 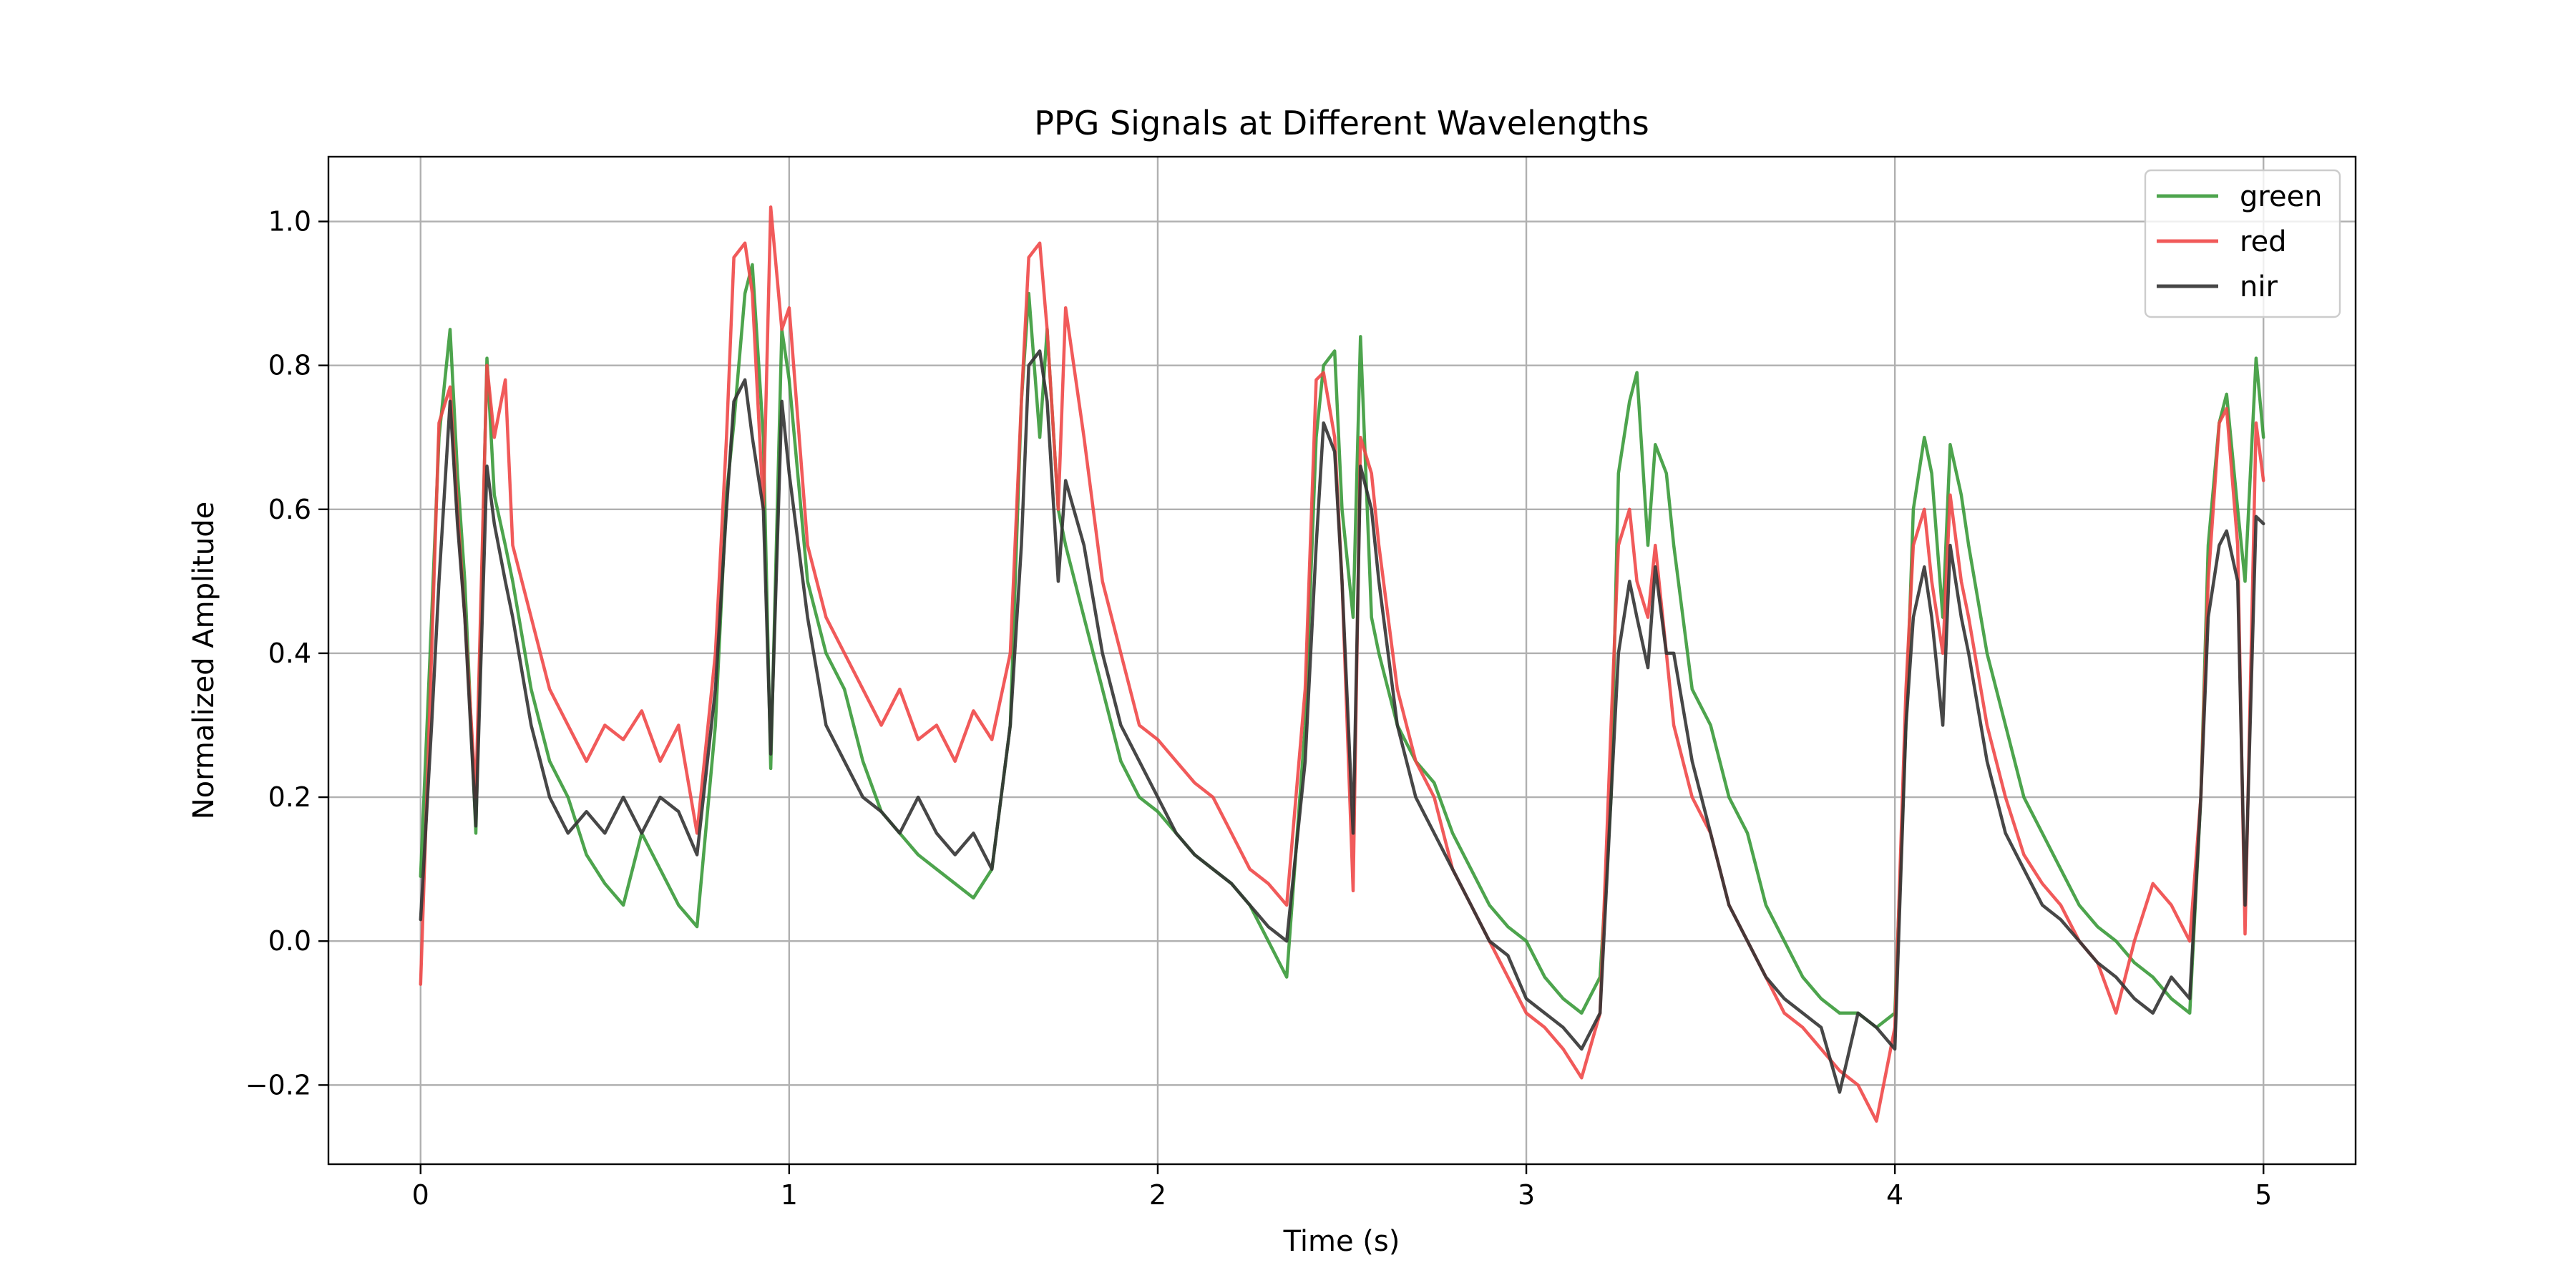 What do you see at coordinates (789, 1195) in the screenshot?
I see `x-tick-label: 1` at bounding box center [789, 1195].